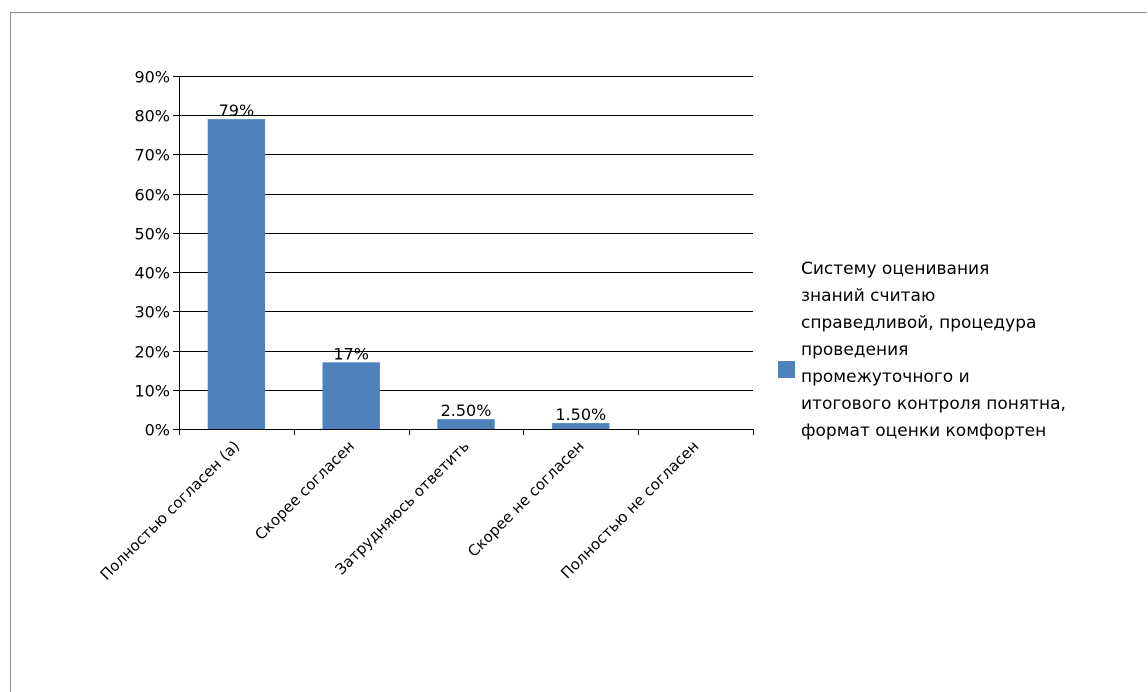 The height and width of the screenshot is (692, 1148). I want to click on y-tick-label: 70%, so click(152, 155).